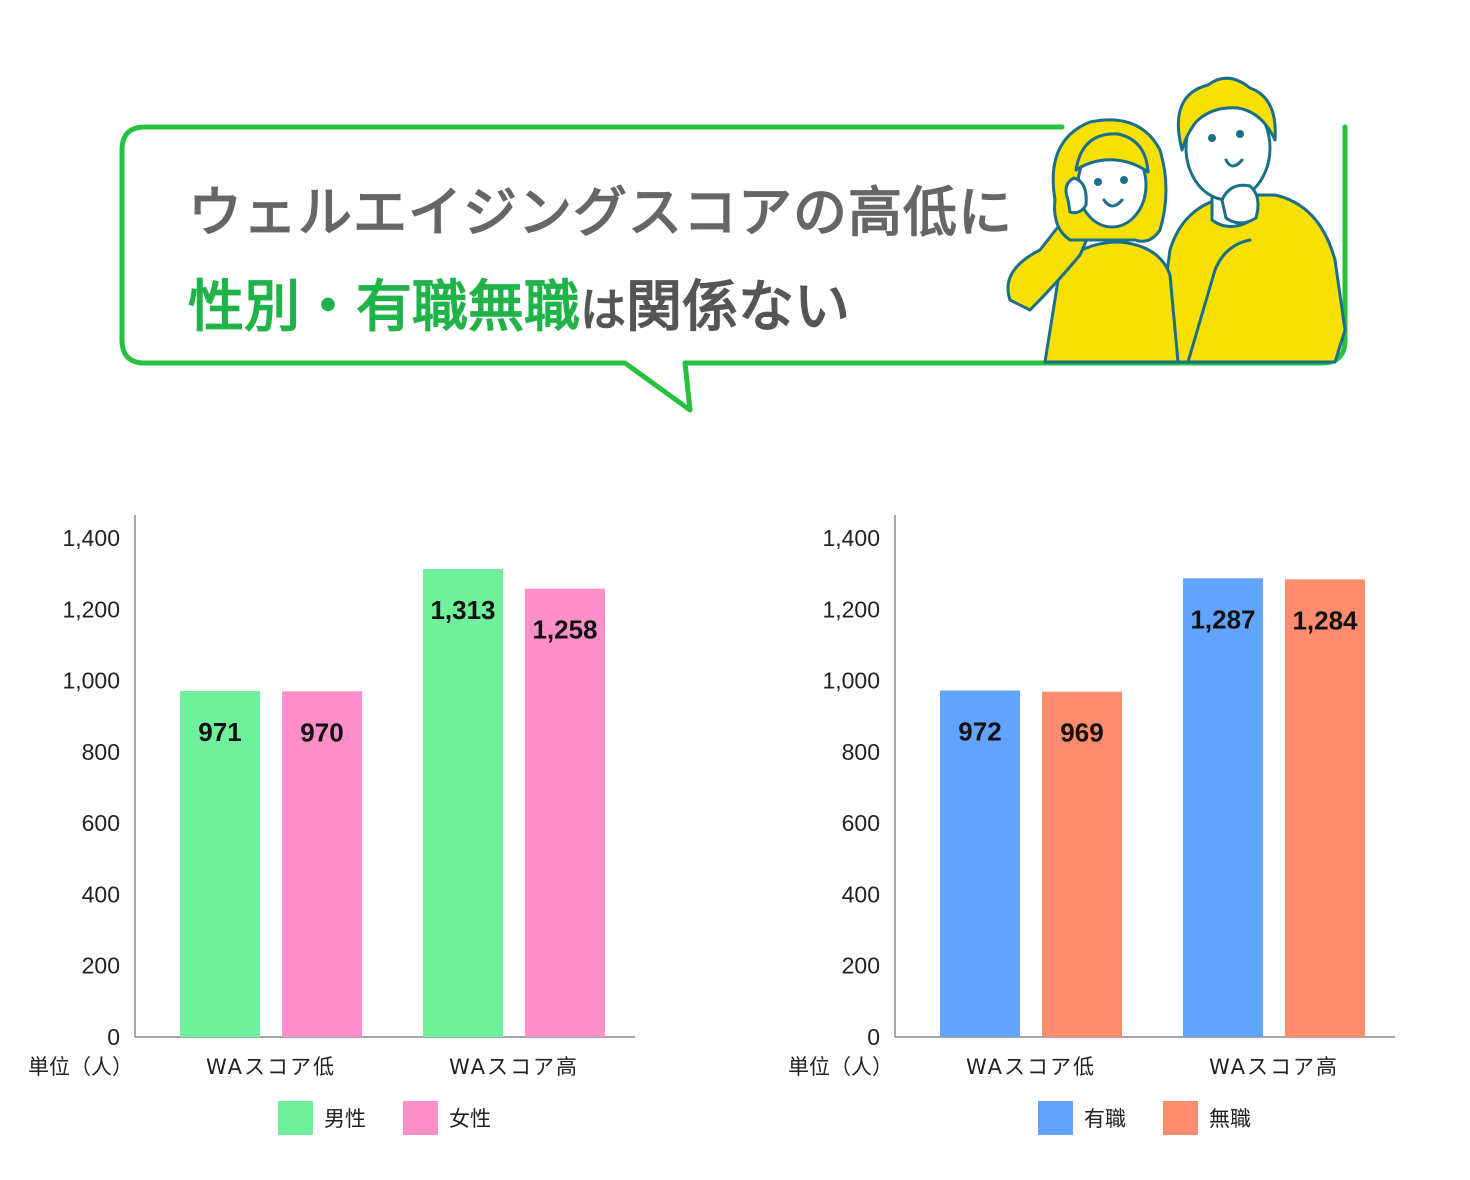  I want to click on data-label: 969, so click(1081, 733).